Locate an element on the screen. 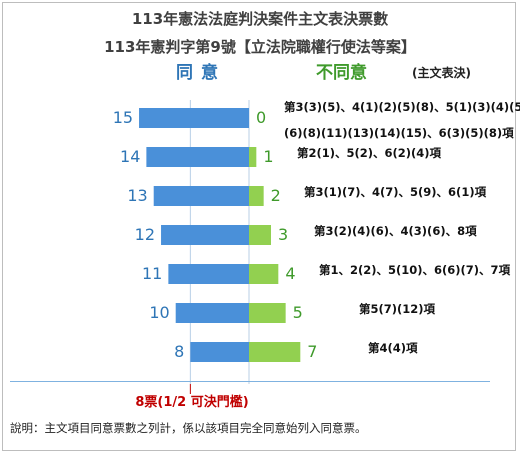 This screenshot has height=455, width=520. agree-count-label: 12 is located at coordinates (145, 234).